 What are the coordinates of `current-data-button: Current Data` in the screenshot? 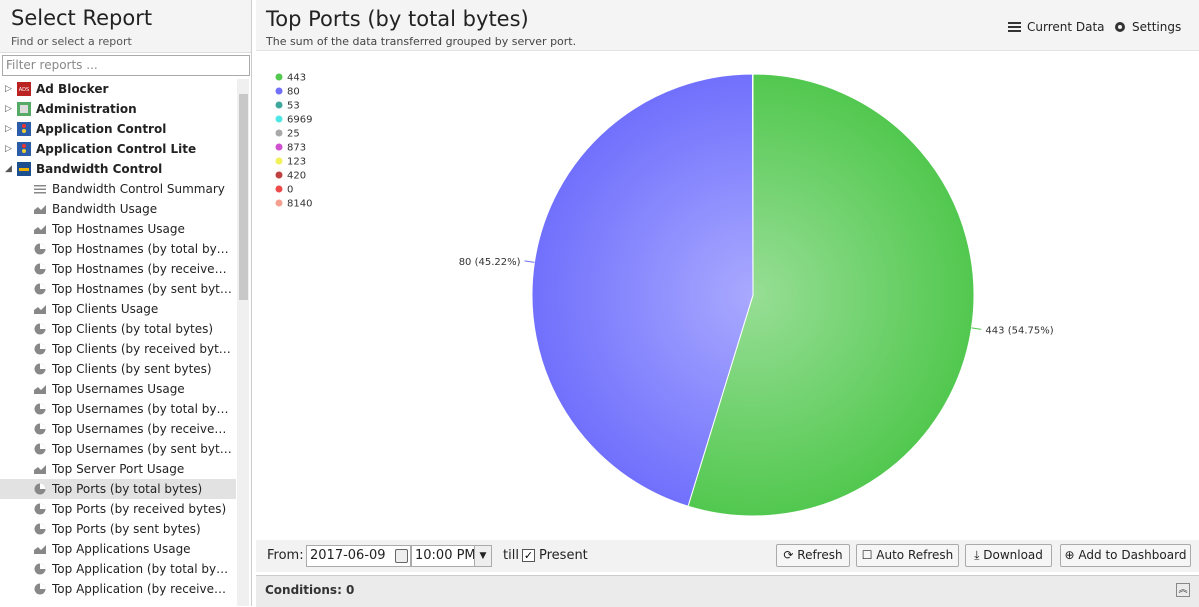 It's located at (1066, 27).